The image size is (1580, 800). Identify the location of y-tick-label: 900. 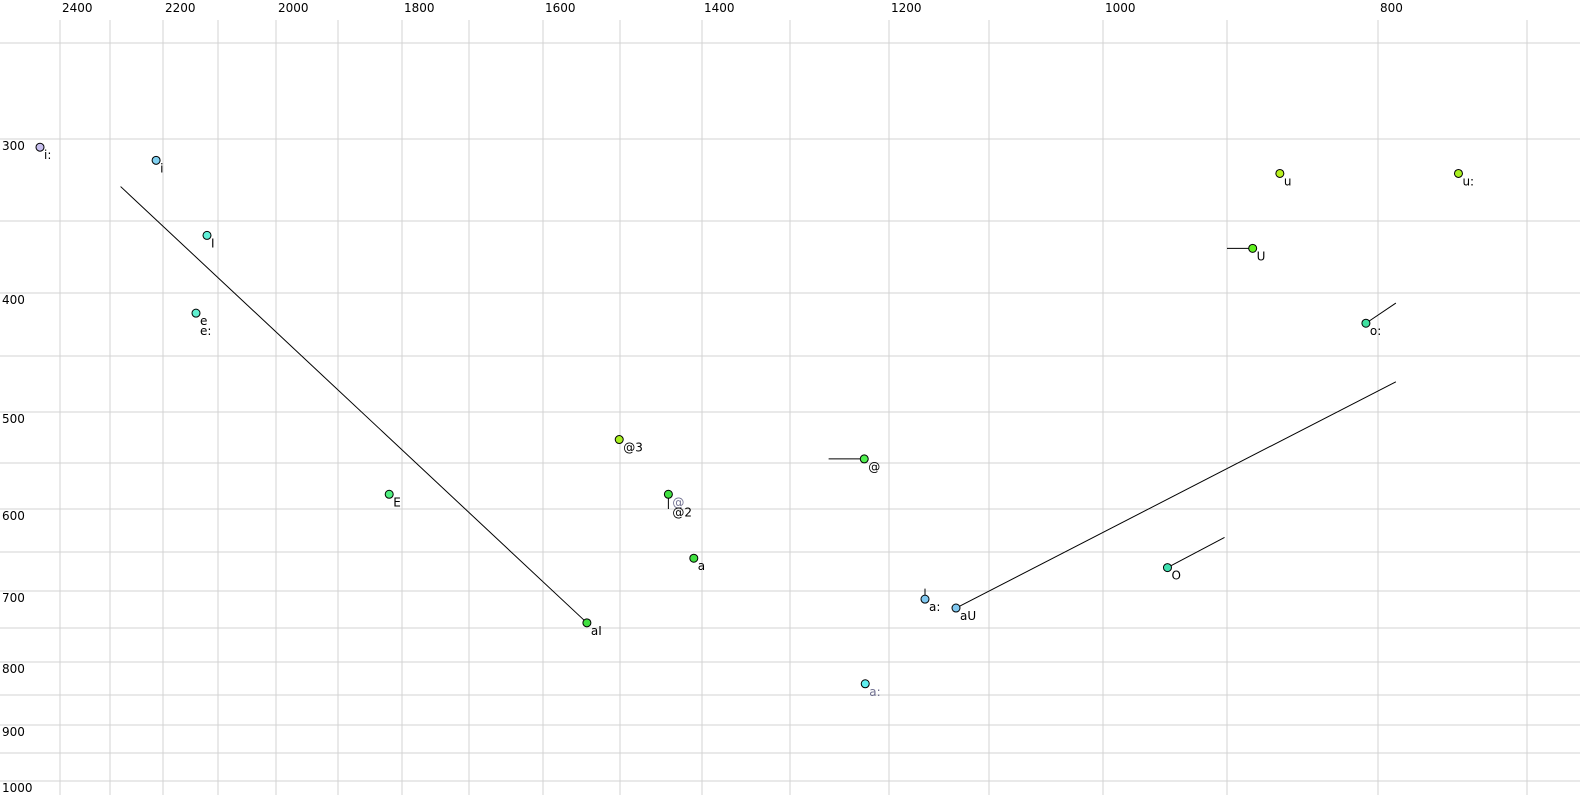
(13, 732).